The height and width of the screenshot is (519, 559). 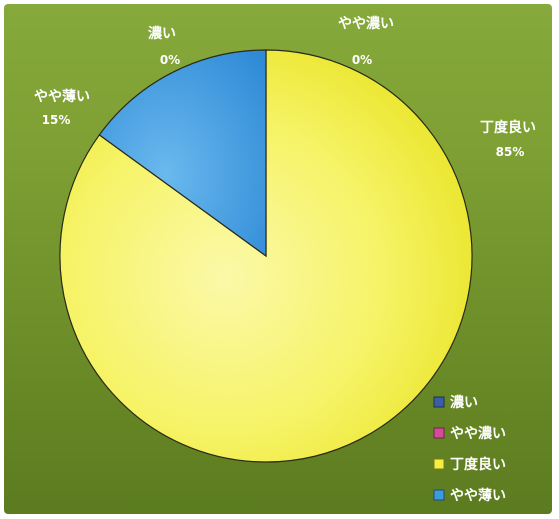 What do you see at coordinates (469, 449) in the screenshot?
I see `legend: 濃い やや濃い 丁度良い やや薄い` at bounding box center [469, 449].